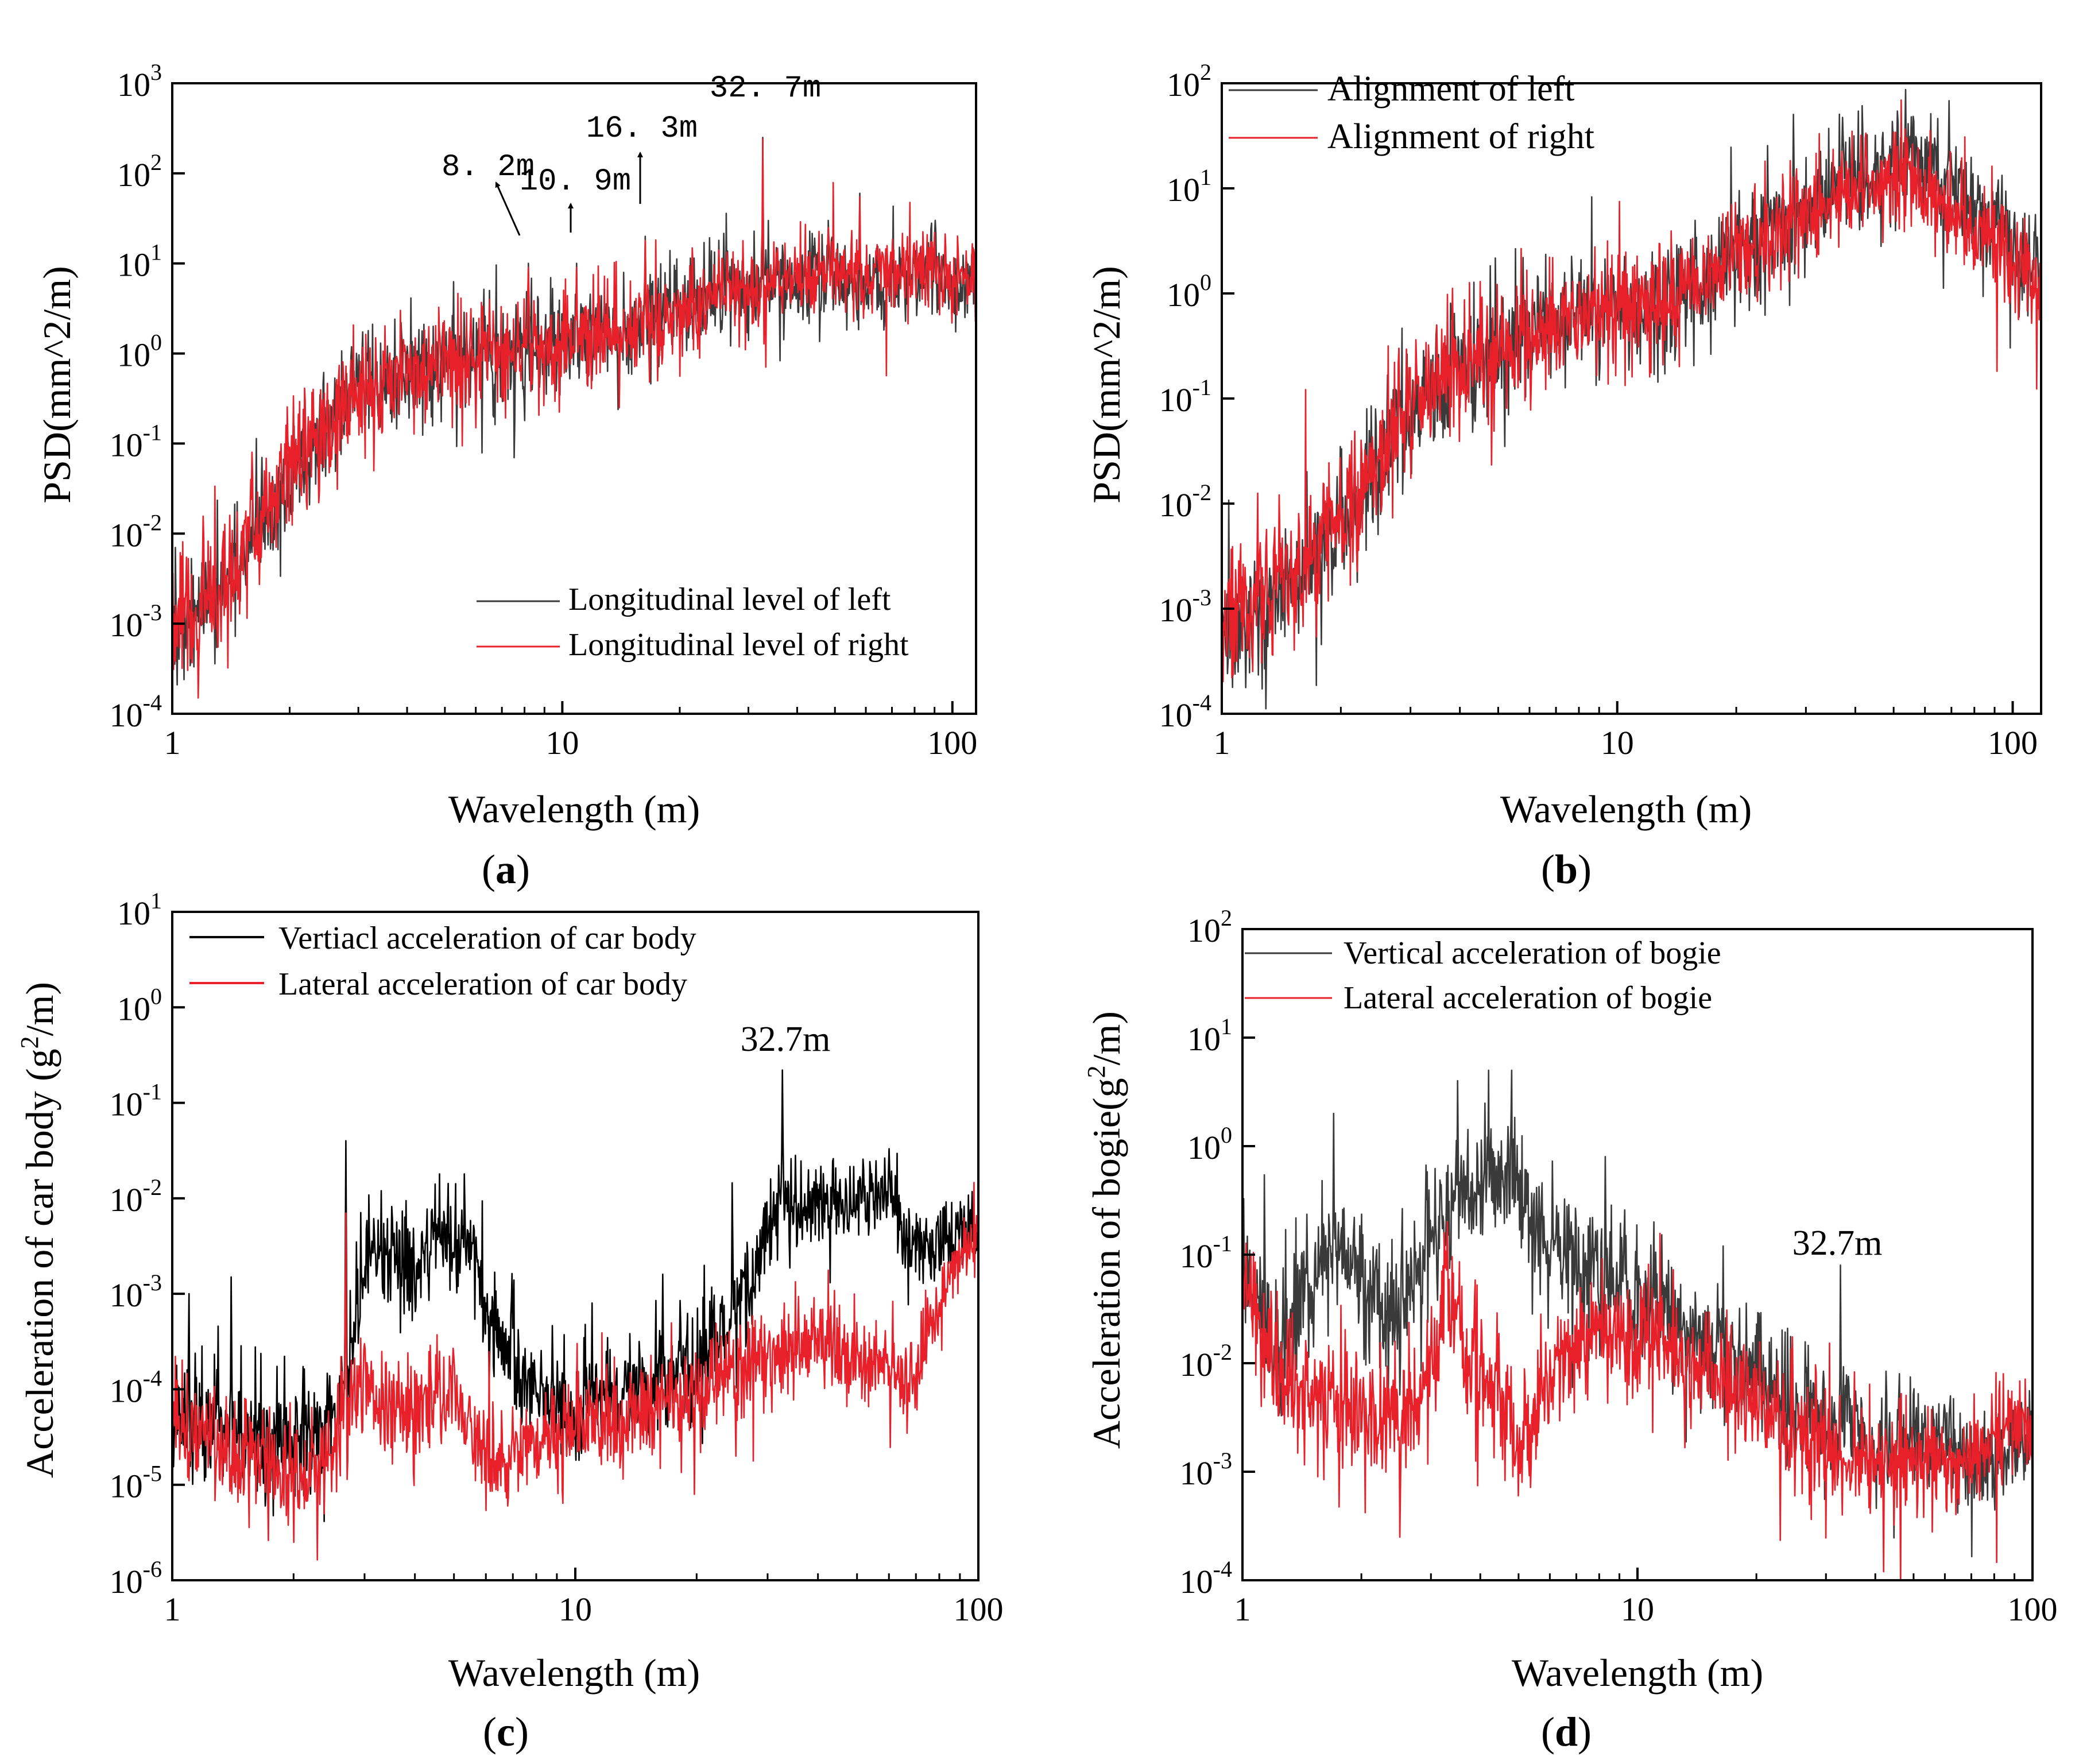  Describe the element at coordinates (1567, 869) in the screenshot. I see `caption-b: (b)` at that location.